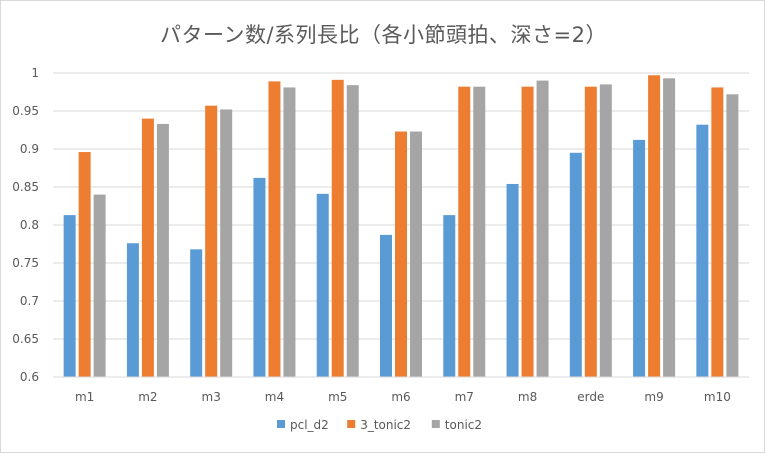 This screenshot has height=454, width=765. Describe the element at coordinates (639, 258) in the screenshot. I see `bar-pcl_d2-m9` at that location.